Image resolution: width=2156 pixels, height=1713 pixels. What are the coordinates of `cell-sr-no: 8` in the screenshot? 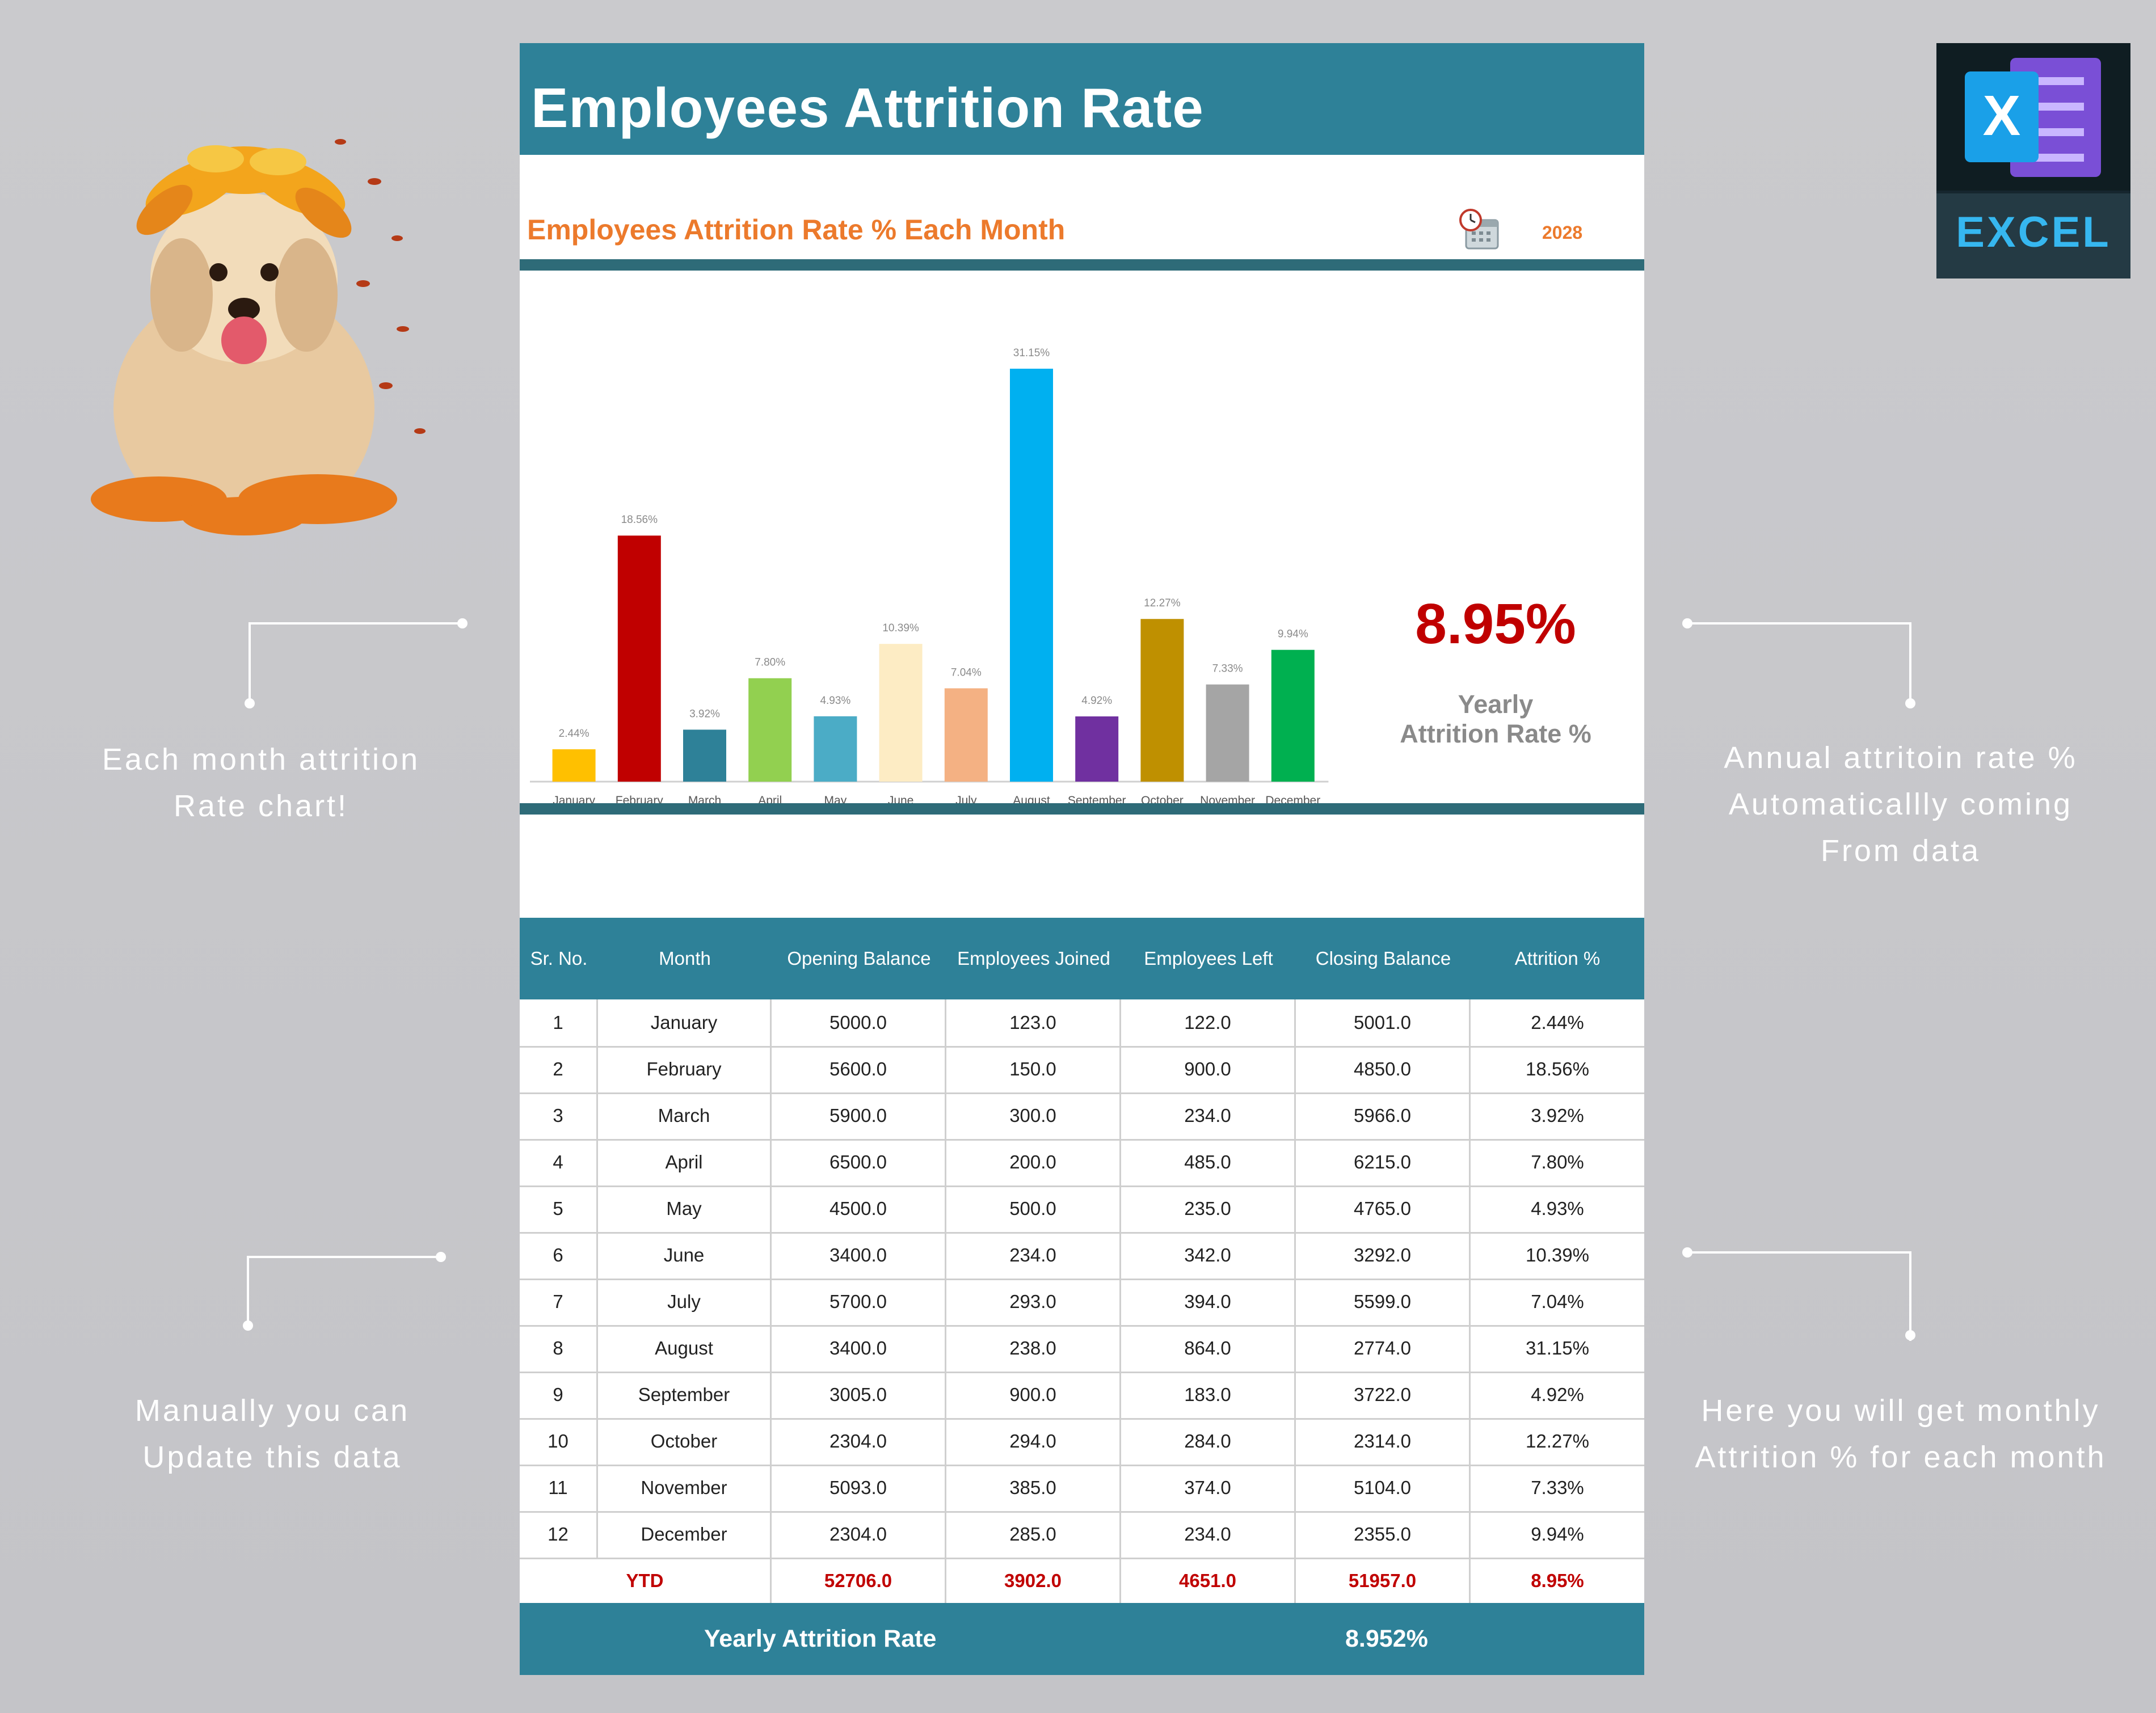 It's located at (559, 1348).